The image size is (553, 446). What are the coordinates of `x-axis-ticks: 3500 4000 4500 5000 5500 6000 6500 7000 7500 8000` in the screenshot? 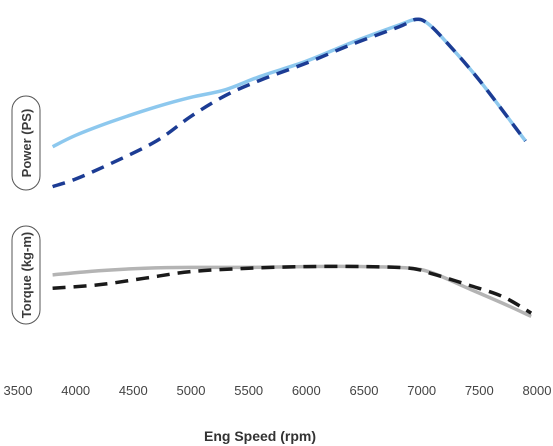 It's located at (278, 390).